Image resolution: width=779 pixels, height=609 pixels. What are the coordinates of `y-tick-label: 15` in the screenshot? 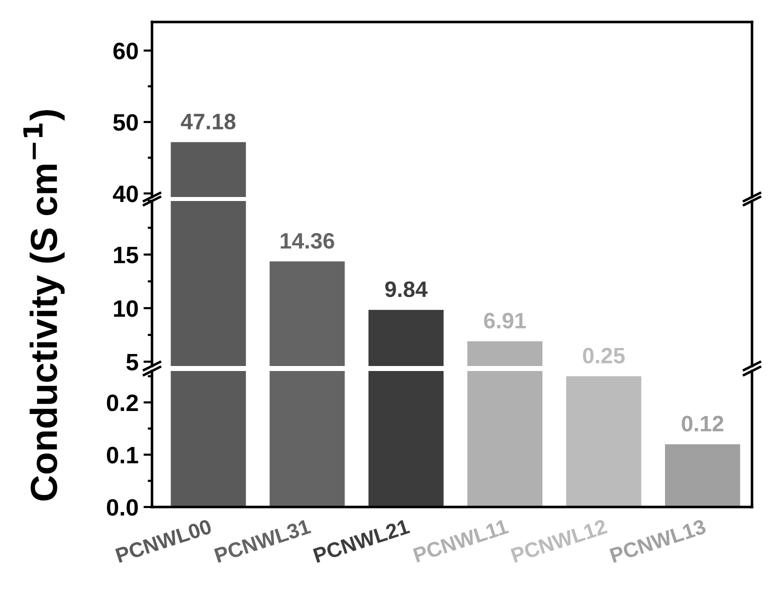 It's located at (126, 255).